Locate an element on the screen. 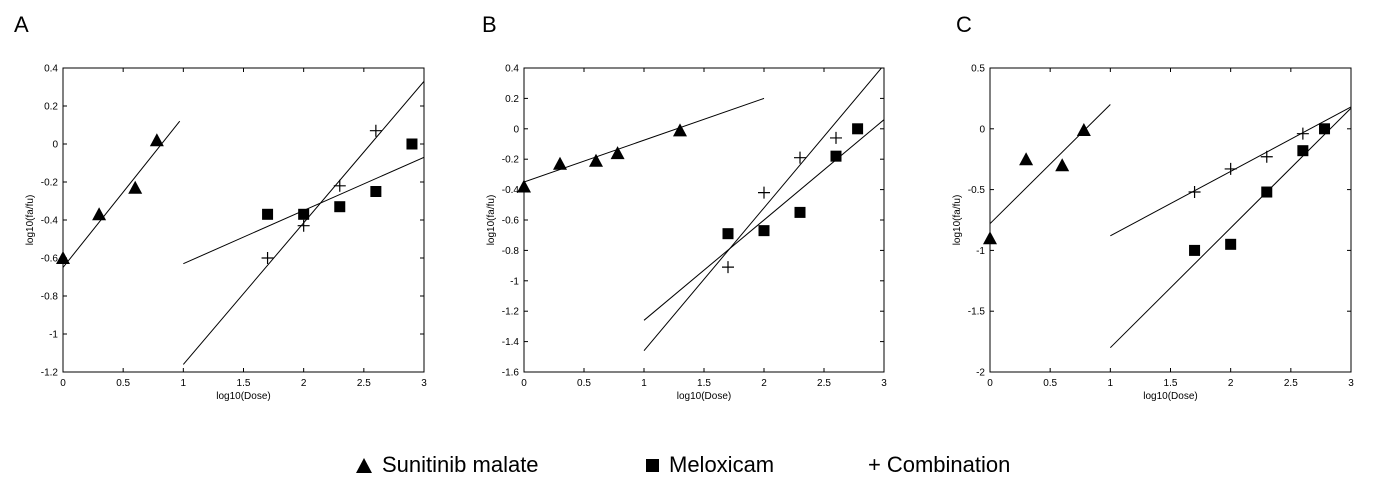 Image resolution: width=1394 pixels, height=498 pixels. legend-label-combination: Combination is located at coordinates (948, 464).